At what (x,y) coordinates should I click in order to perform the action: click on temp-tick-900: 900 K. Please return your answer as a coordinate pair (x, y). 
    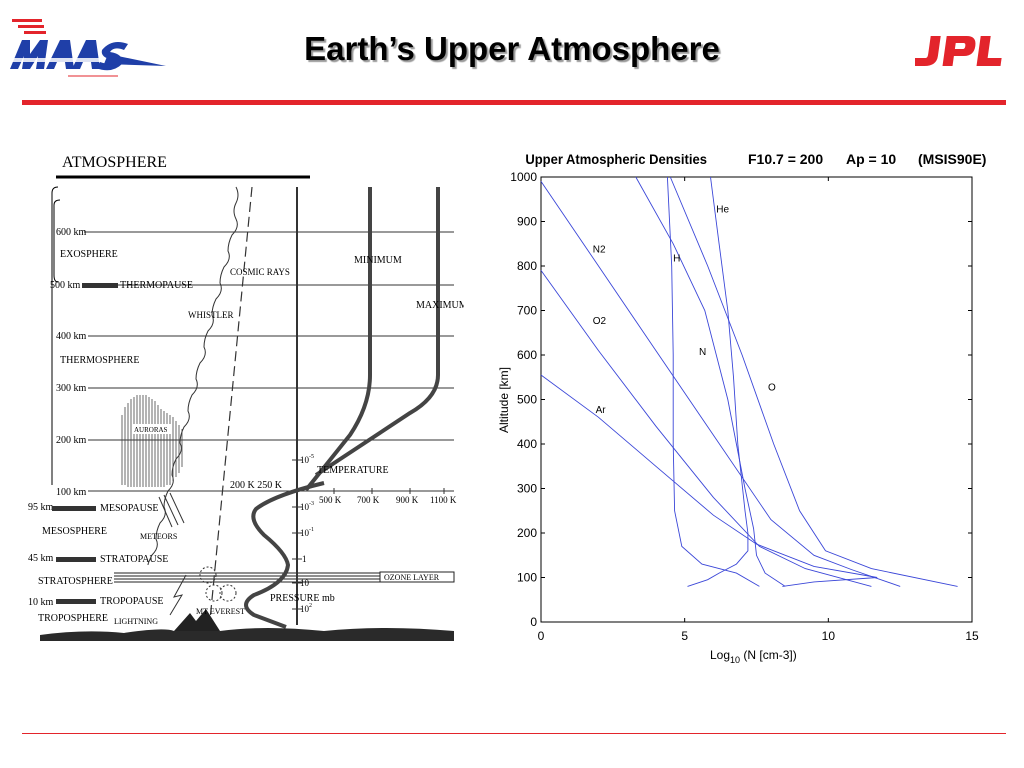
    Looking at the image, I should click on (407, 500).